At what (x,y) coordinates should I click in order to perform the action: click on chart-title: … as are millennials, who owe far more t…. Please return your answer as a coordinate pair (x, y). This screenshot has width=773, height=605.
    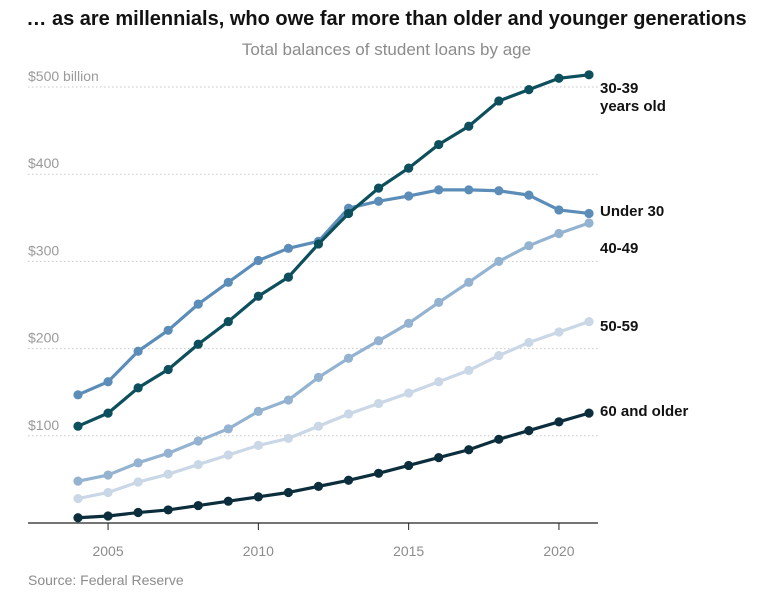
    Looking at the image, I should click on (386, 19).